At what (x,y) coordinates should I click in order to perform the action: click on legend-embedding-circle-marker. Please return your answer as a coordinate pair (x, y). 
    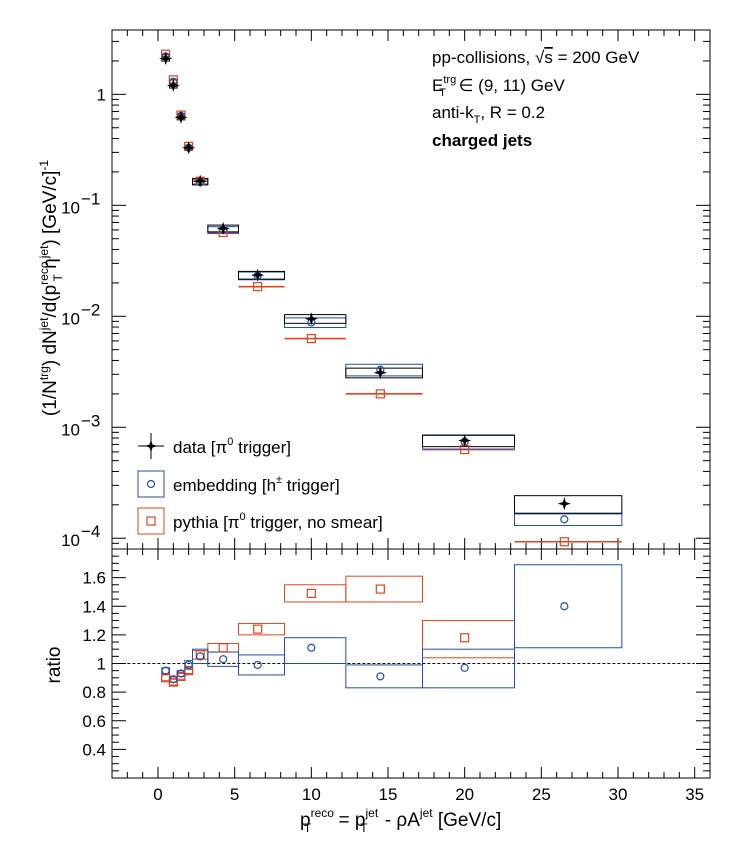
    Looking at the image, I should click on (151, 484).